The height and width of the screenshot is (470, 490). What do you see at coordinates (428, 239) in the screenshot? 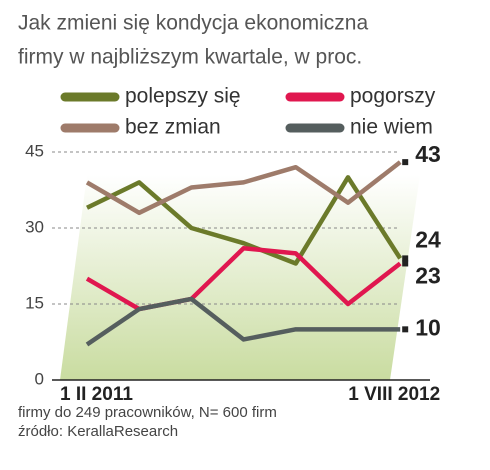
I see `value-label: 24` at bounding box center [428, 239].